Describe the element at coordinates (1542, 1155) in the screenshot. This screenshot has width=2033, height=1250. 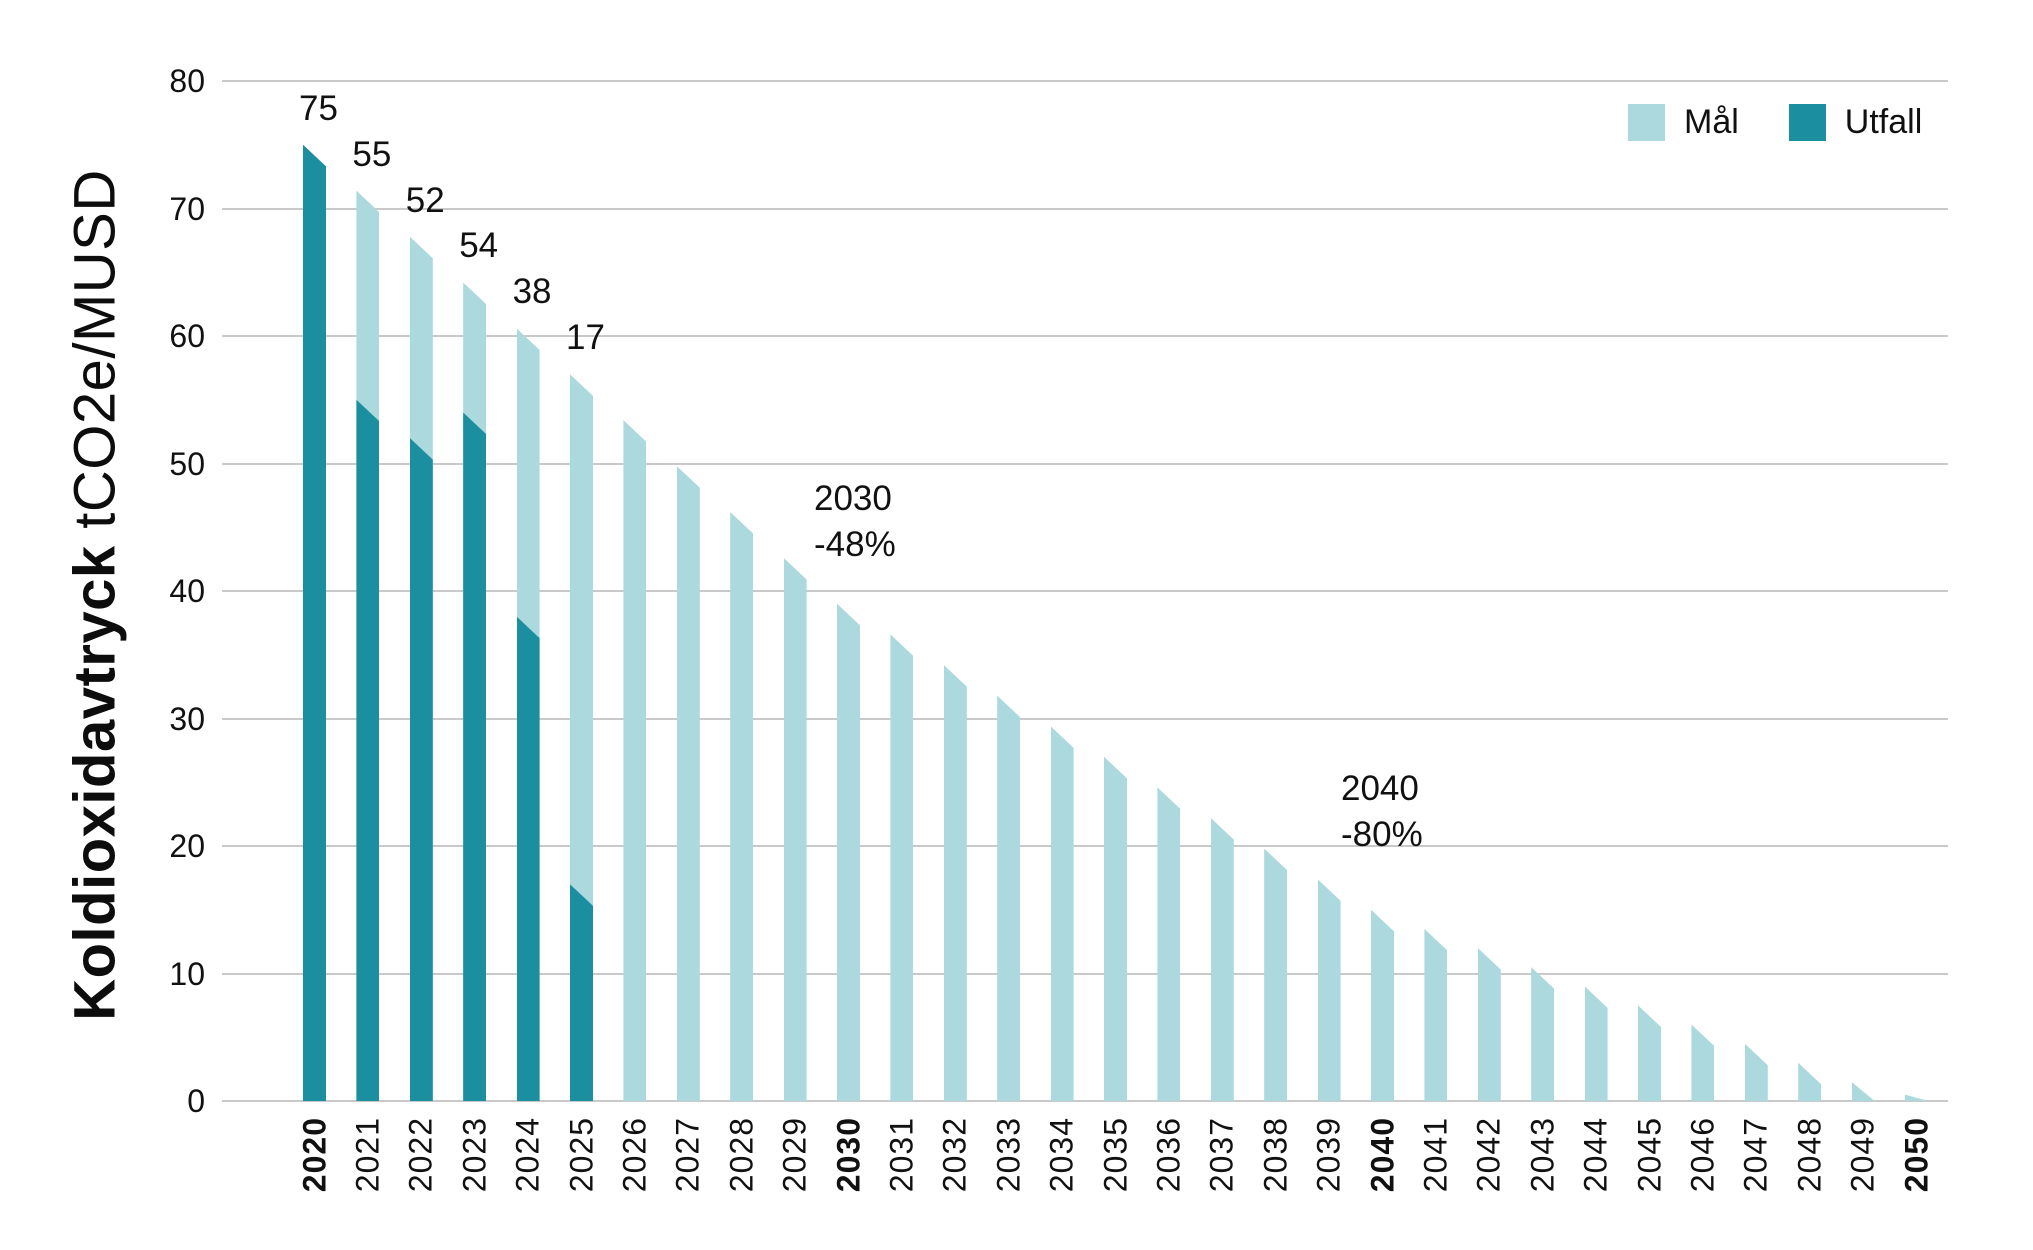
I see `x-tick-label-2043: 2043` at that location.